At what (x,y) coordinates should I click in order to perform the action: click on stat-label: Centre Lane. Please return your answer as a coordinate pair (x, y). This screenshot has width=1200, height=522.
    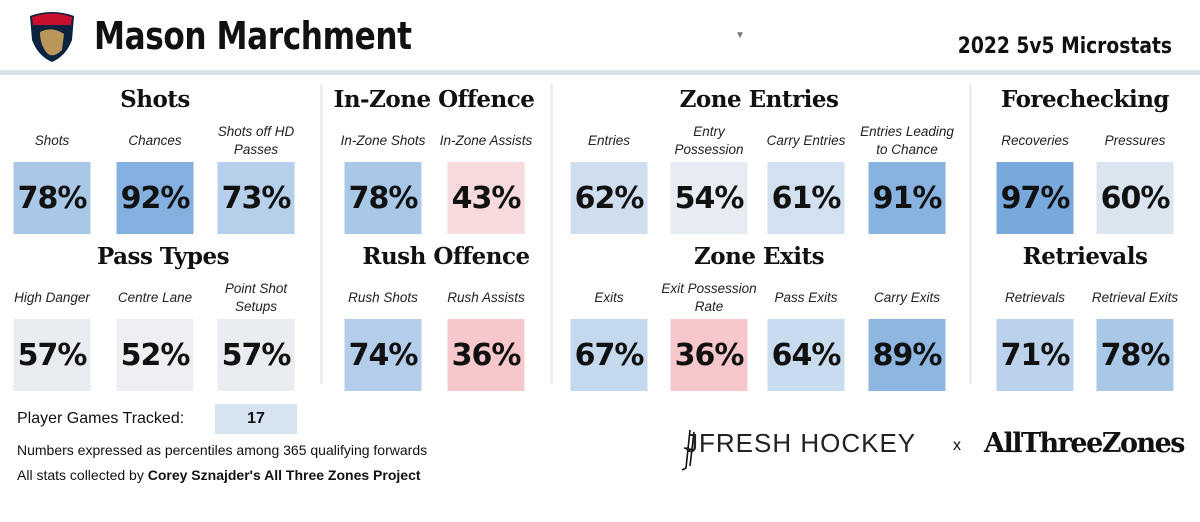
    Looking at the image, I should click on (155, 297).